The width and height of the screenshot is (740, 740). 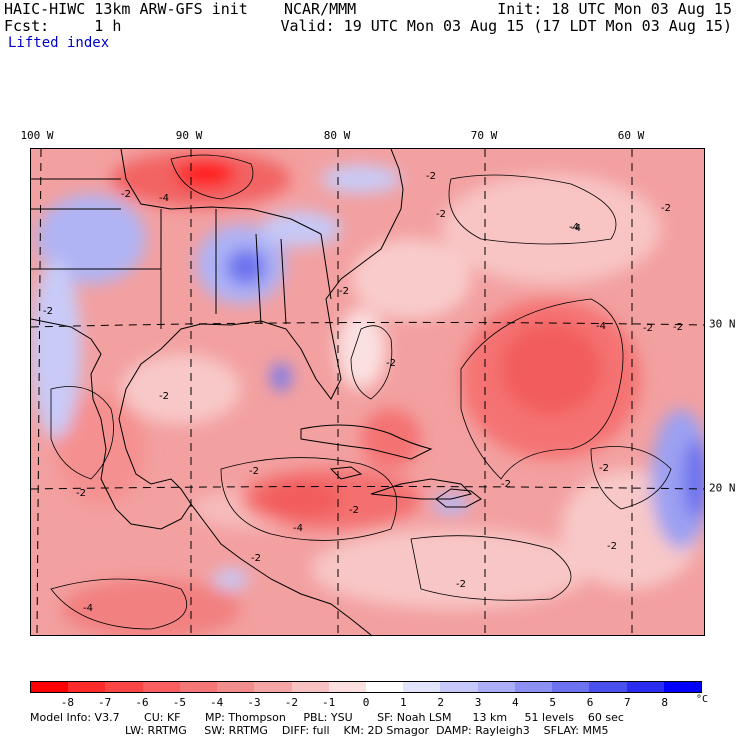 What do you see at coordinates (329, 702) in the screenshot?
I see `color-scale-label: -1` at bounding box center [329, 702].